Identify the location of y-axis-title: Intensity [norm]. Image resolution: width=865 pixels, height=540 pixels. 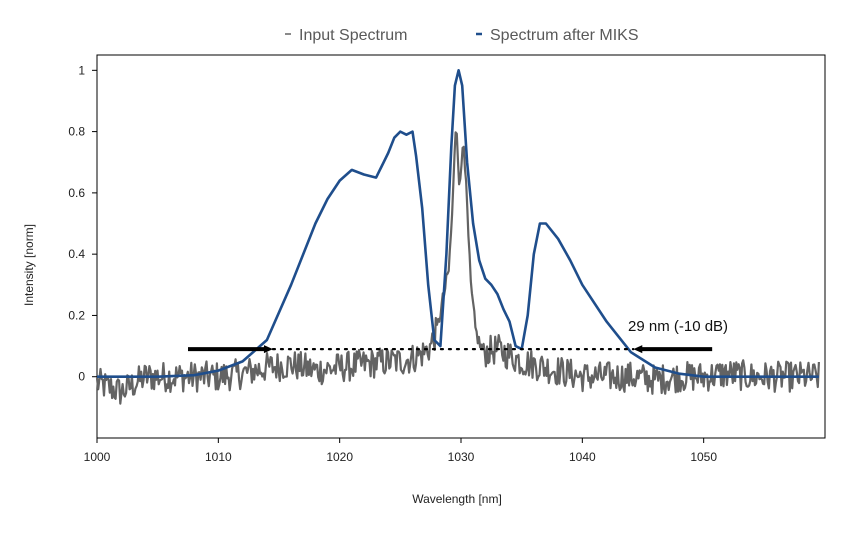
(29, 265).